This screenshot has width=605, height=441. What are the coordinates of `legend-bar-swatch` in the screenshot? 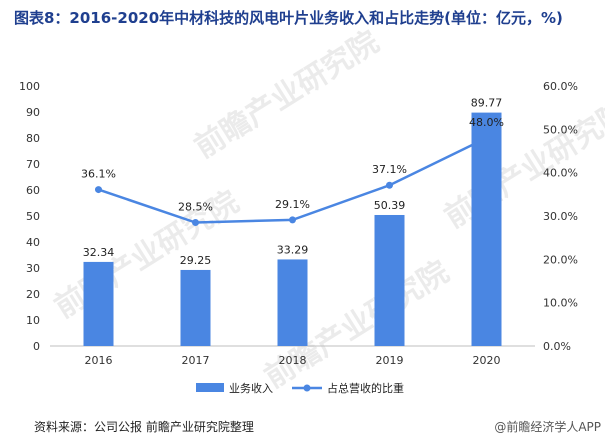 It's located at (210, 387).